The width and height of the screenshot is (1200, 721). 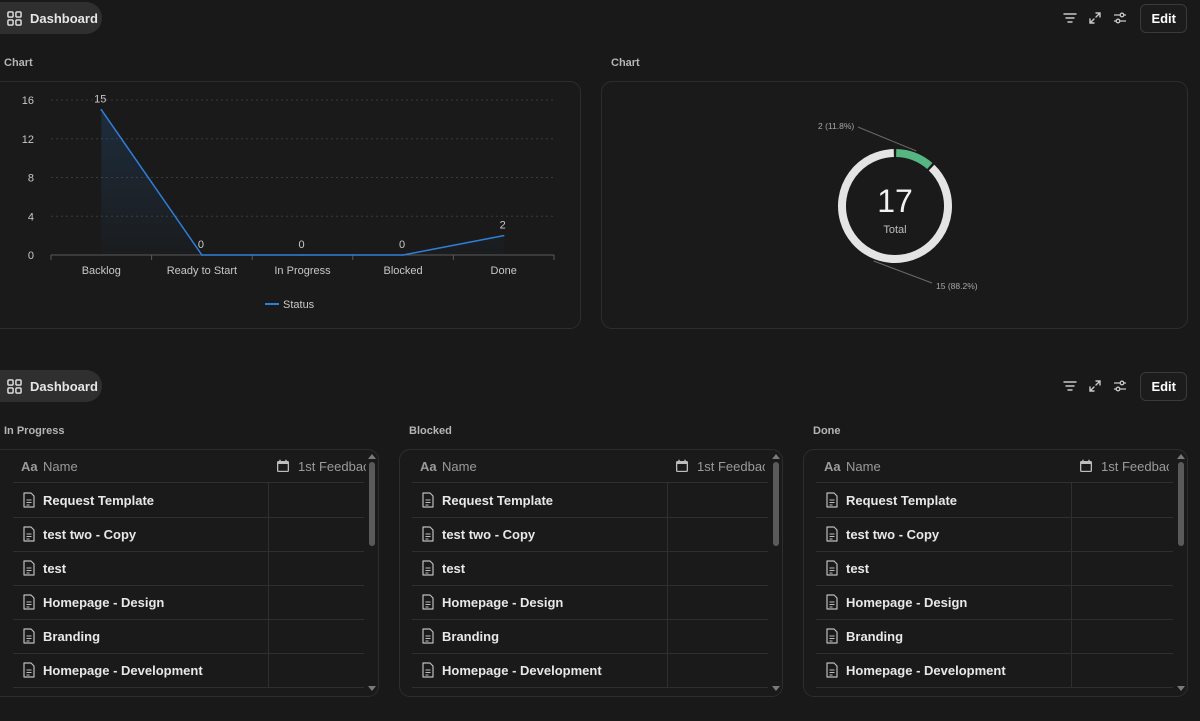 What do you see at coordinates (189, 466) in the screenshot?
I see `table-header: Aa Name 1st Feedback` at bounding box center [189, 466].